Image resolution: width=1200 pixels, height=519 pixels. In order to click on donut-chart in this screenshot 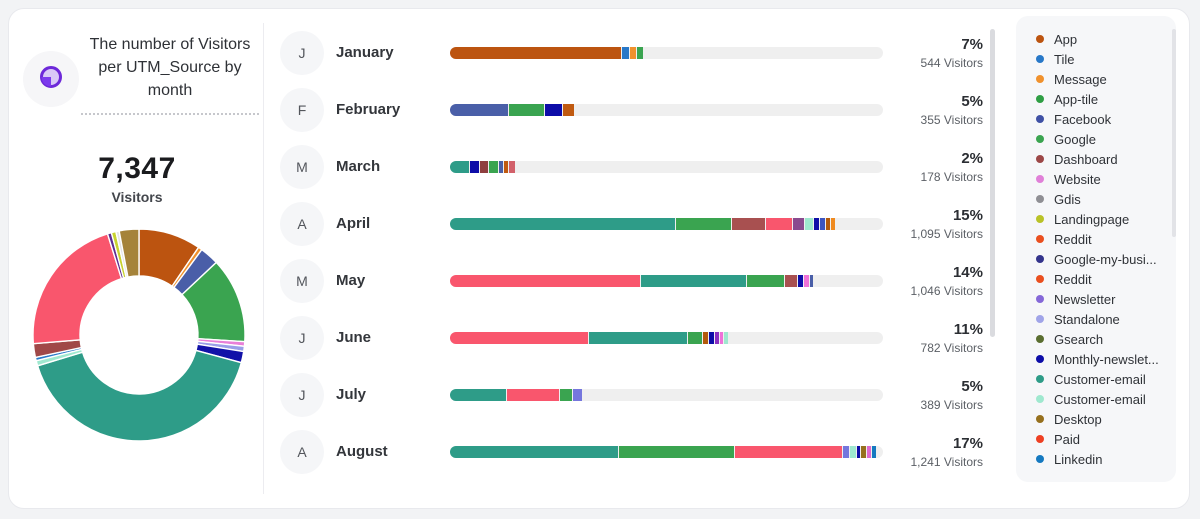, I will do `click(139, 335)`.